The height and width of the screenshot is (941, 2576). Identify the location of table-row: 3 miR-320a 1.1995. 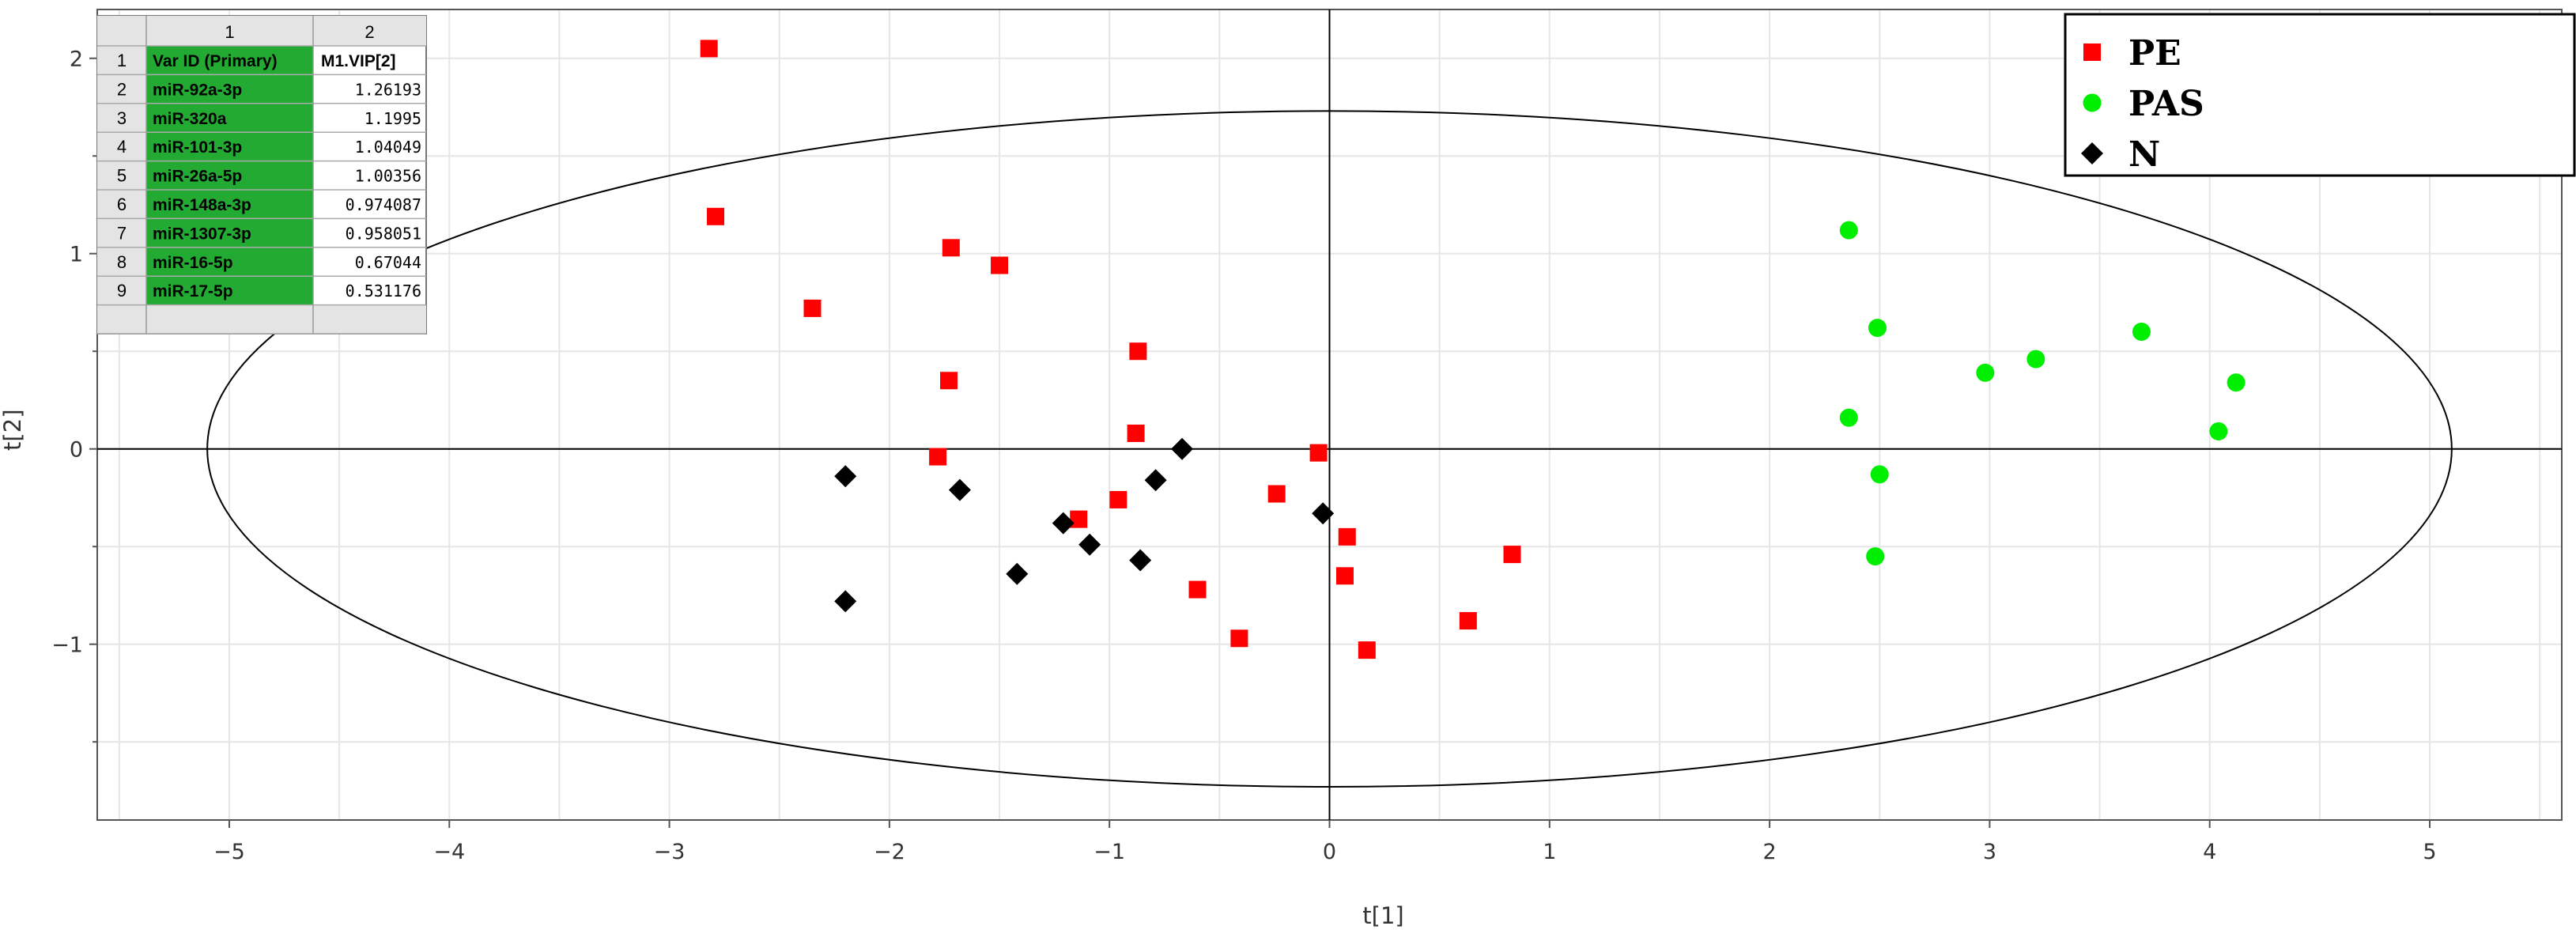
(269, 118).